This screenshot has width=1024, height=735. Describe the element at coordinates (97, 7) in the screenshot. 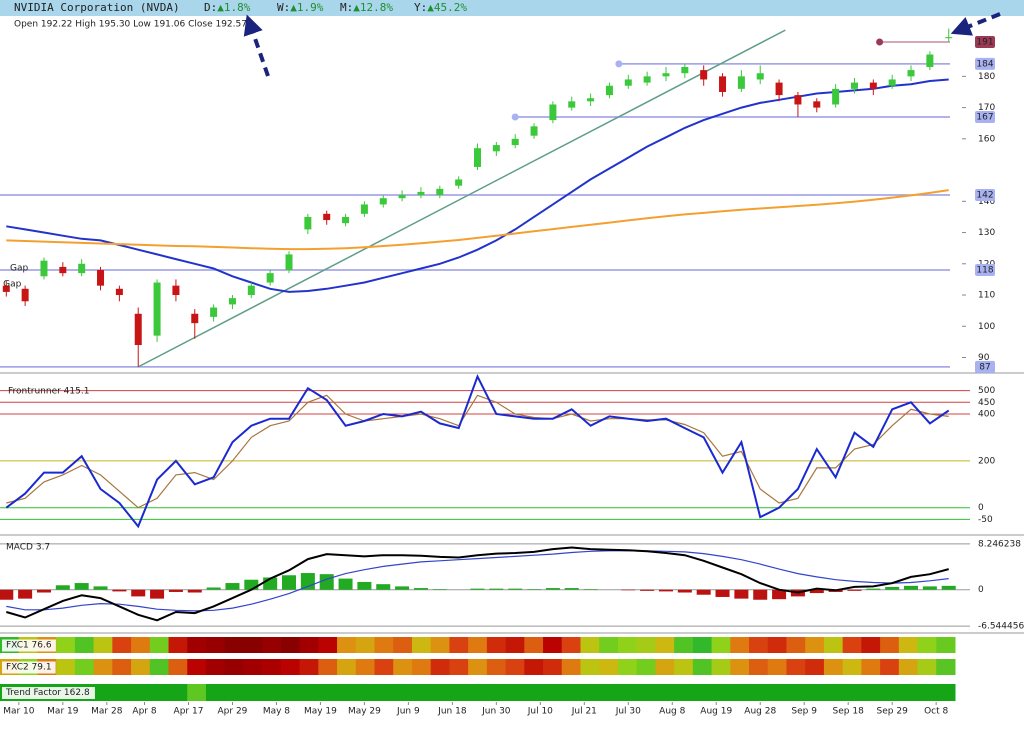

I see `header-title: NVIDIA Corporation (NVDA)` at that location.